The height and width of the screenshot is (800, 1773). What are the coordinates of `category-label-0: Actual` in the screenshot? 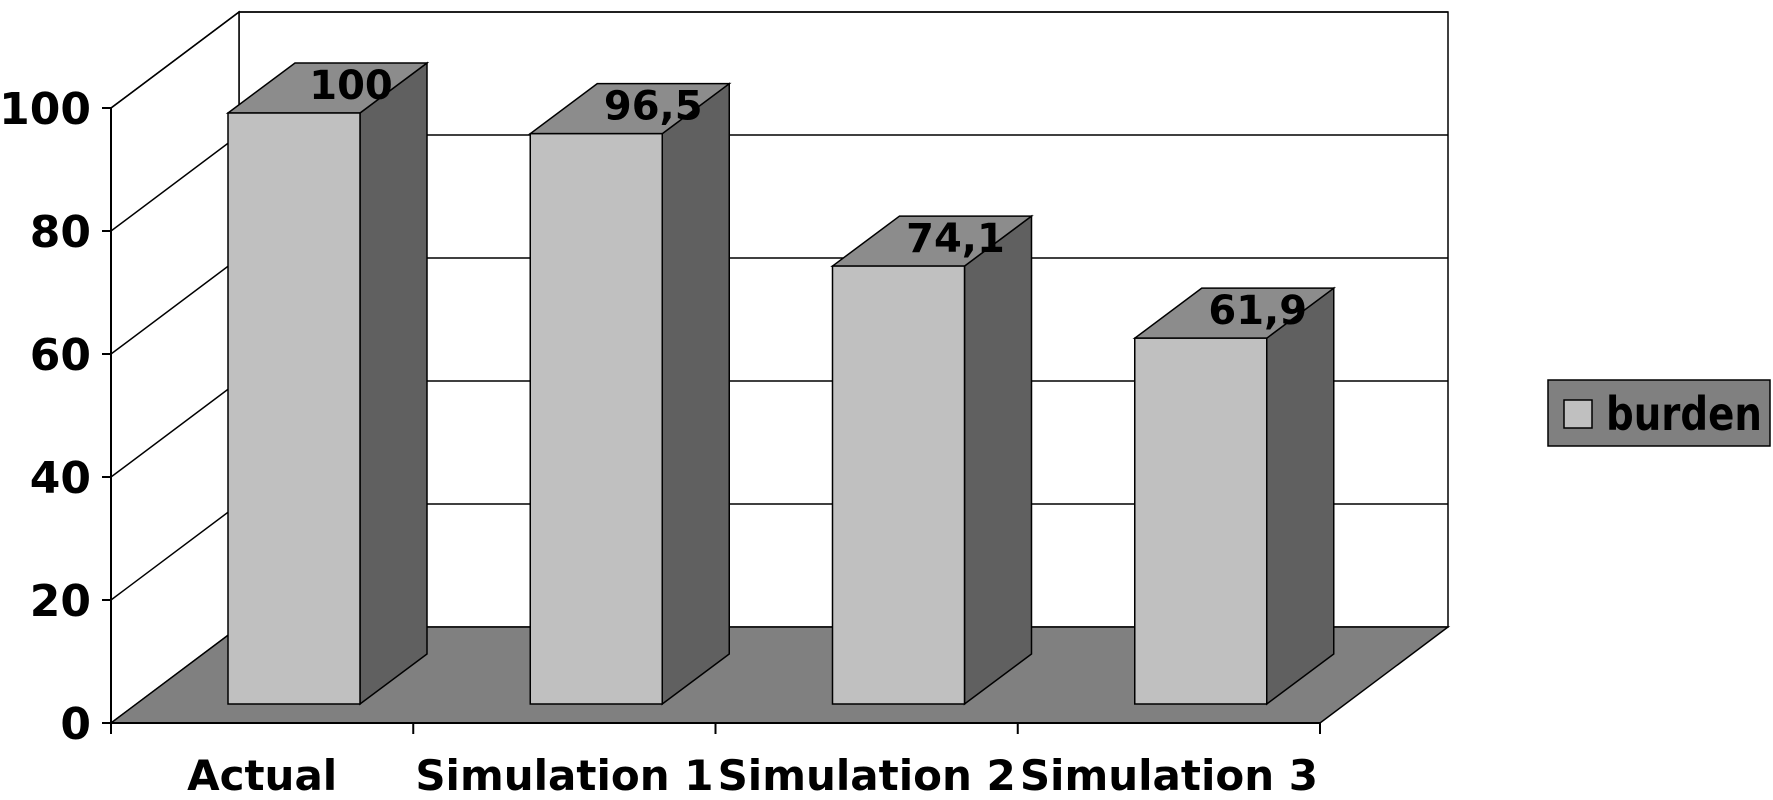 It's located at (262, 775).